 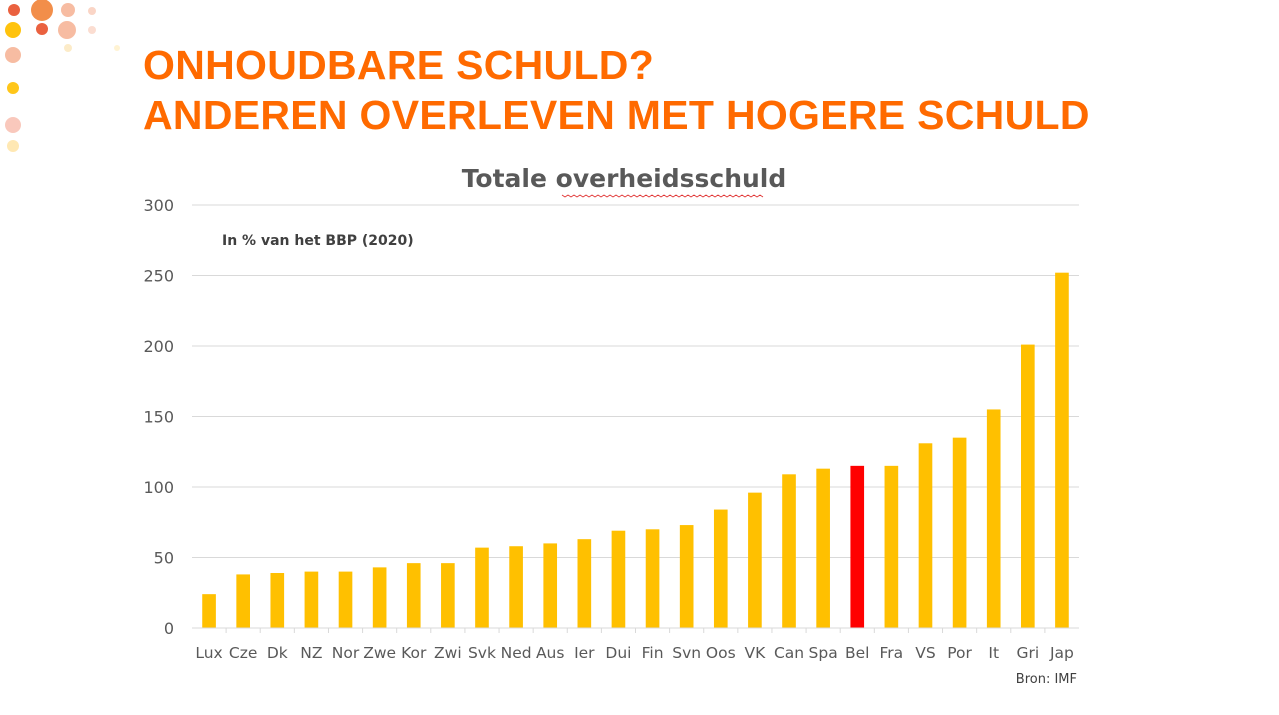 What do you see at coordinates (755, 560) in the screenshot?
I see `bar-vk` at bounding box center [755, 560].